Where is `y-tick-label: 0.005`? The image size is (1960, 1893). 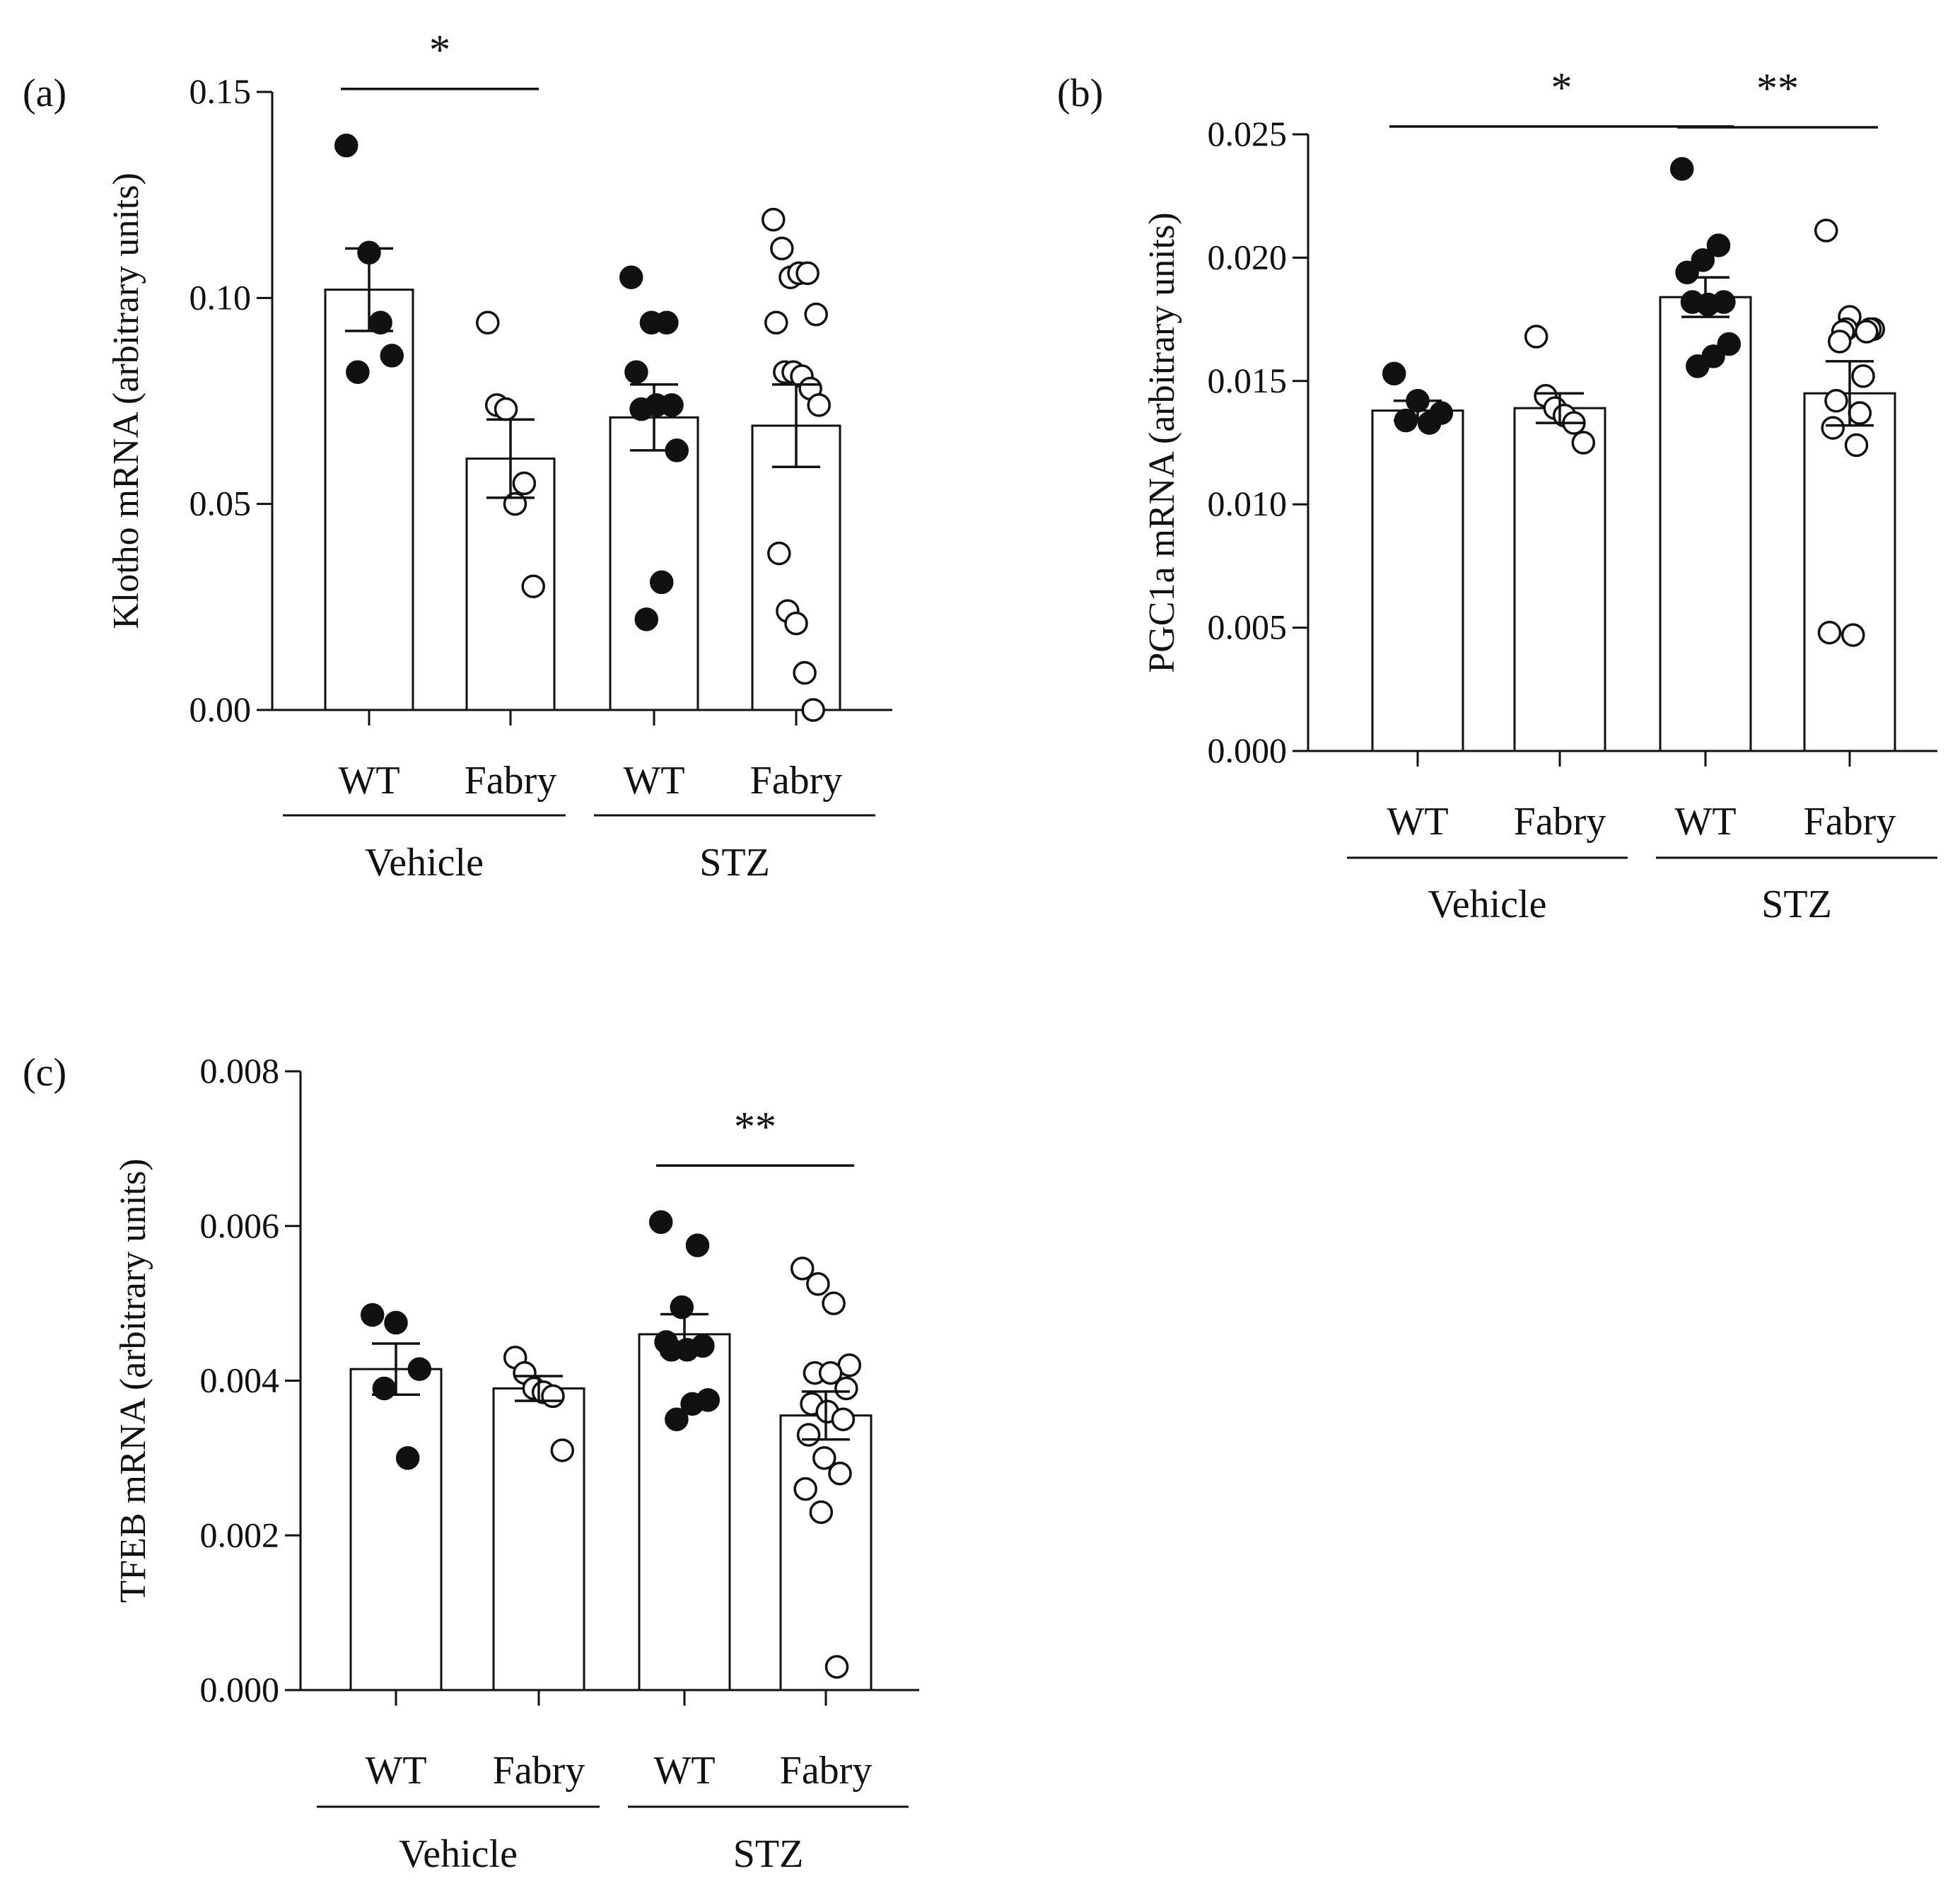 y-tick-label: 0.005 is located at coordinates (1248, 627).